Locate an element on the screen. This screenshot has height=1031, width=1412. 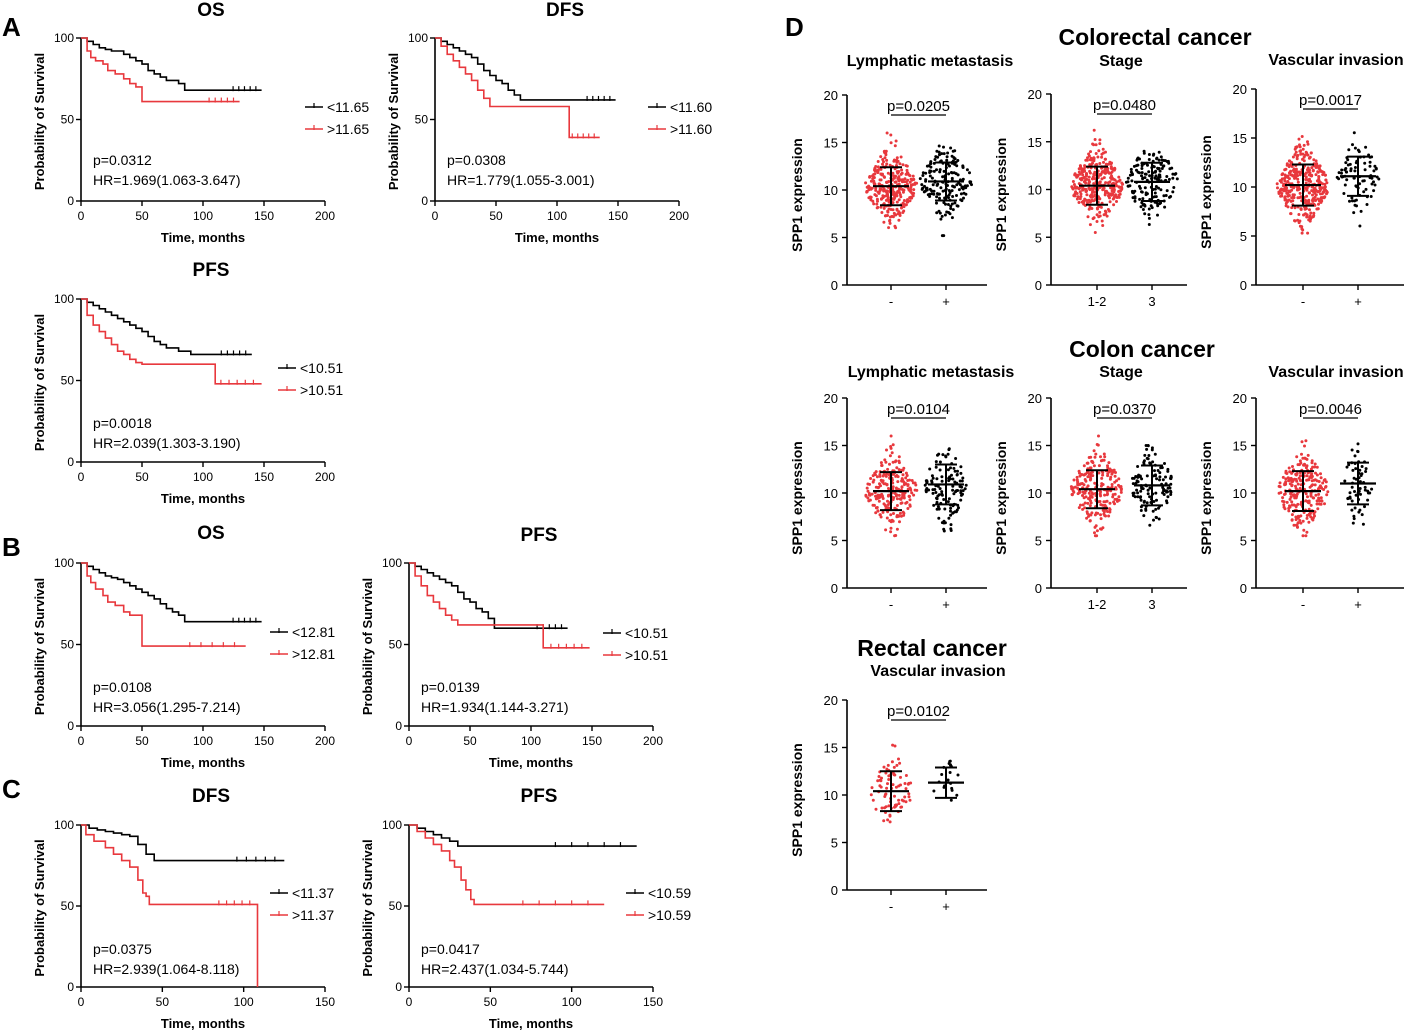
x-tick-label: + is located at coordinates (1358, 301).